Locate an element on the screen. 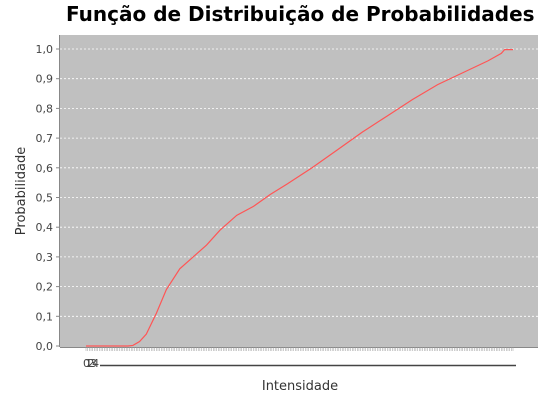 The width and height of the screenshot is (550, 400). y-tick-label: 0,9 is located at coordinates (45, 79).